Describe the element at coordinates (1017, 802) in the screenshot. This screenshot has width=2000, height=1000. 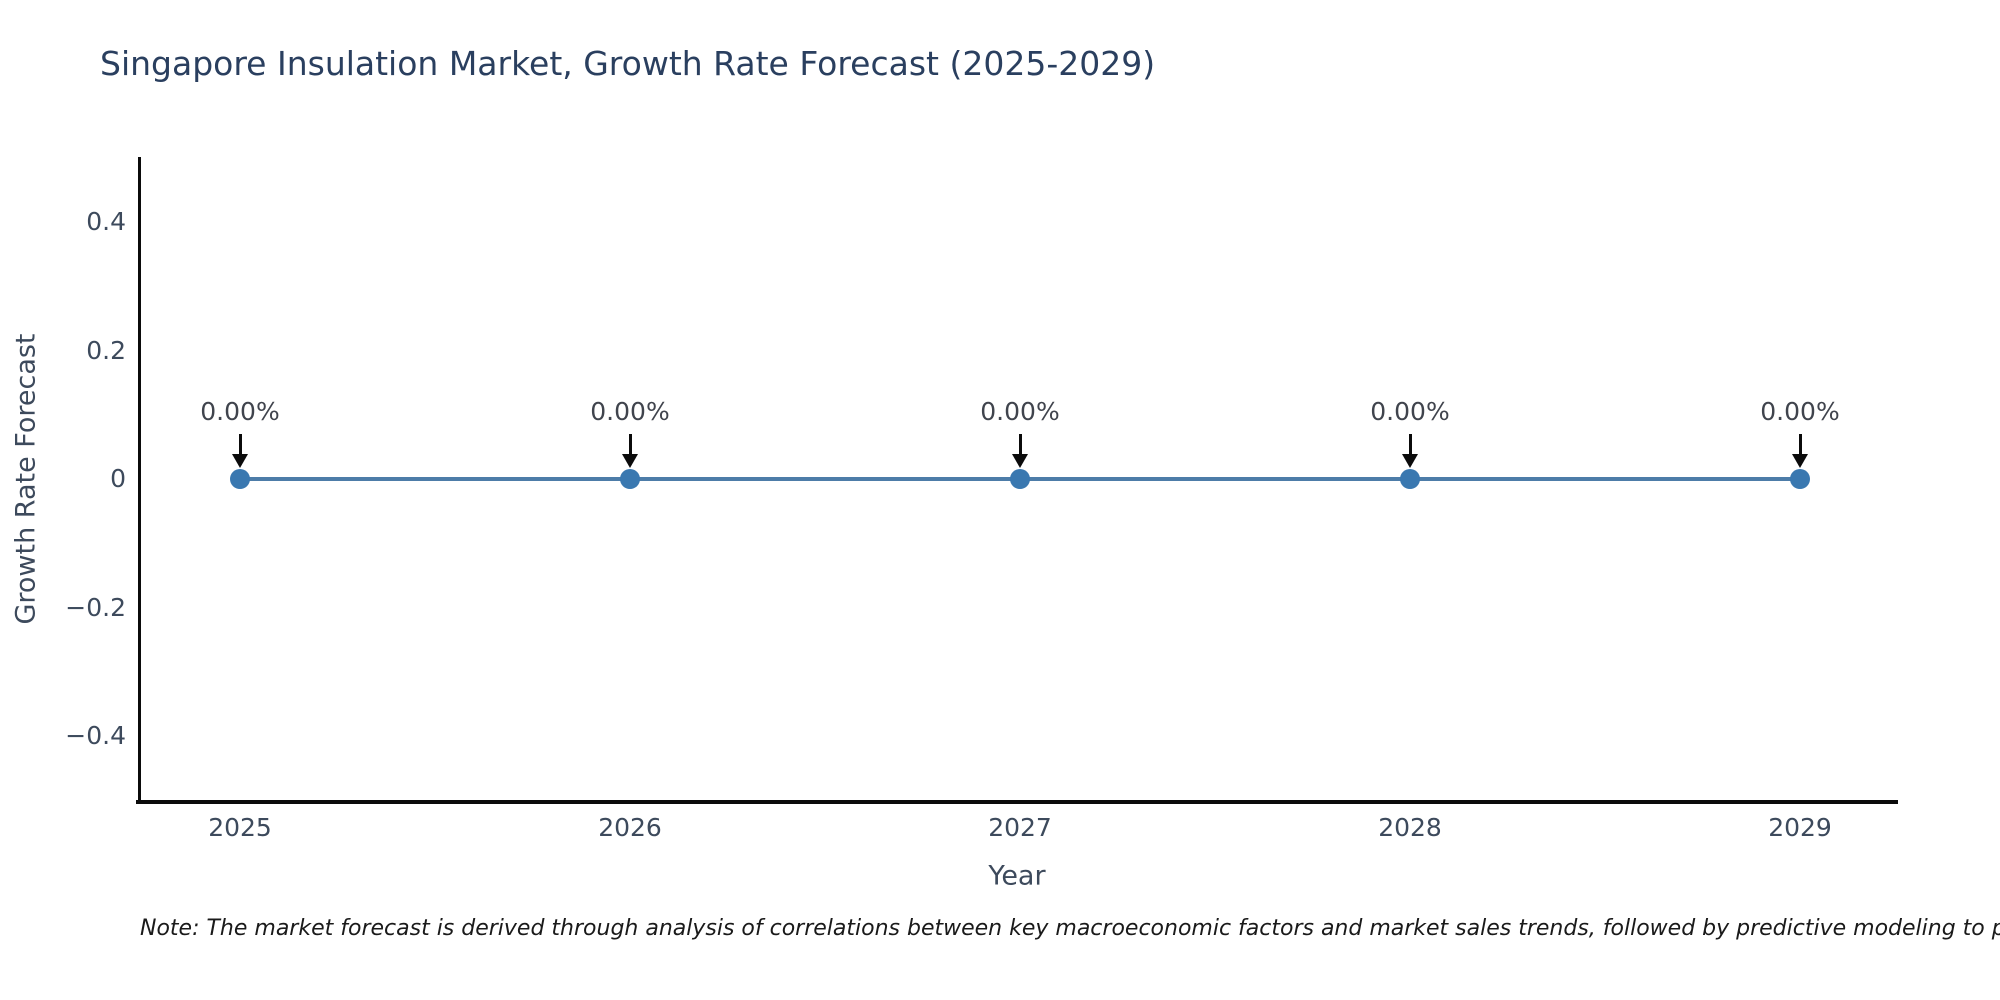
I see `x-axis-line` at that location.